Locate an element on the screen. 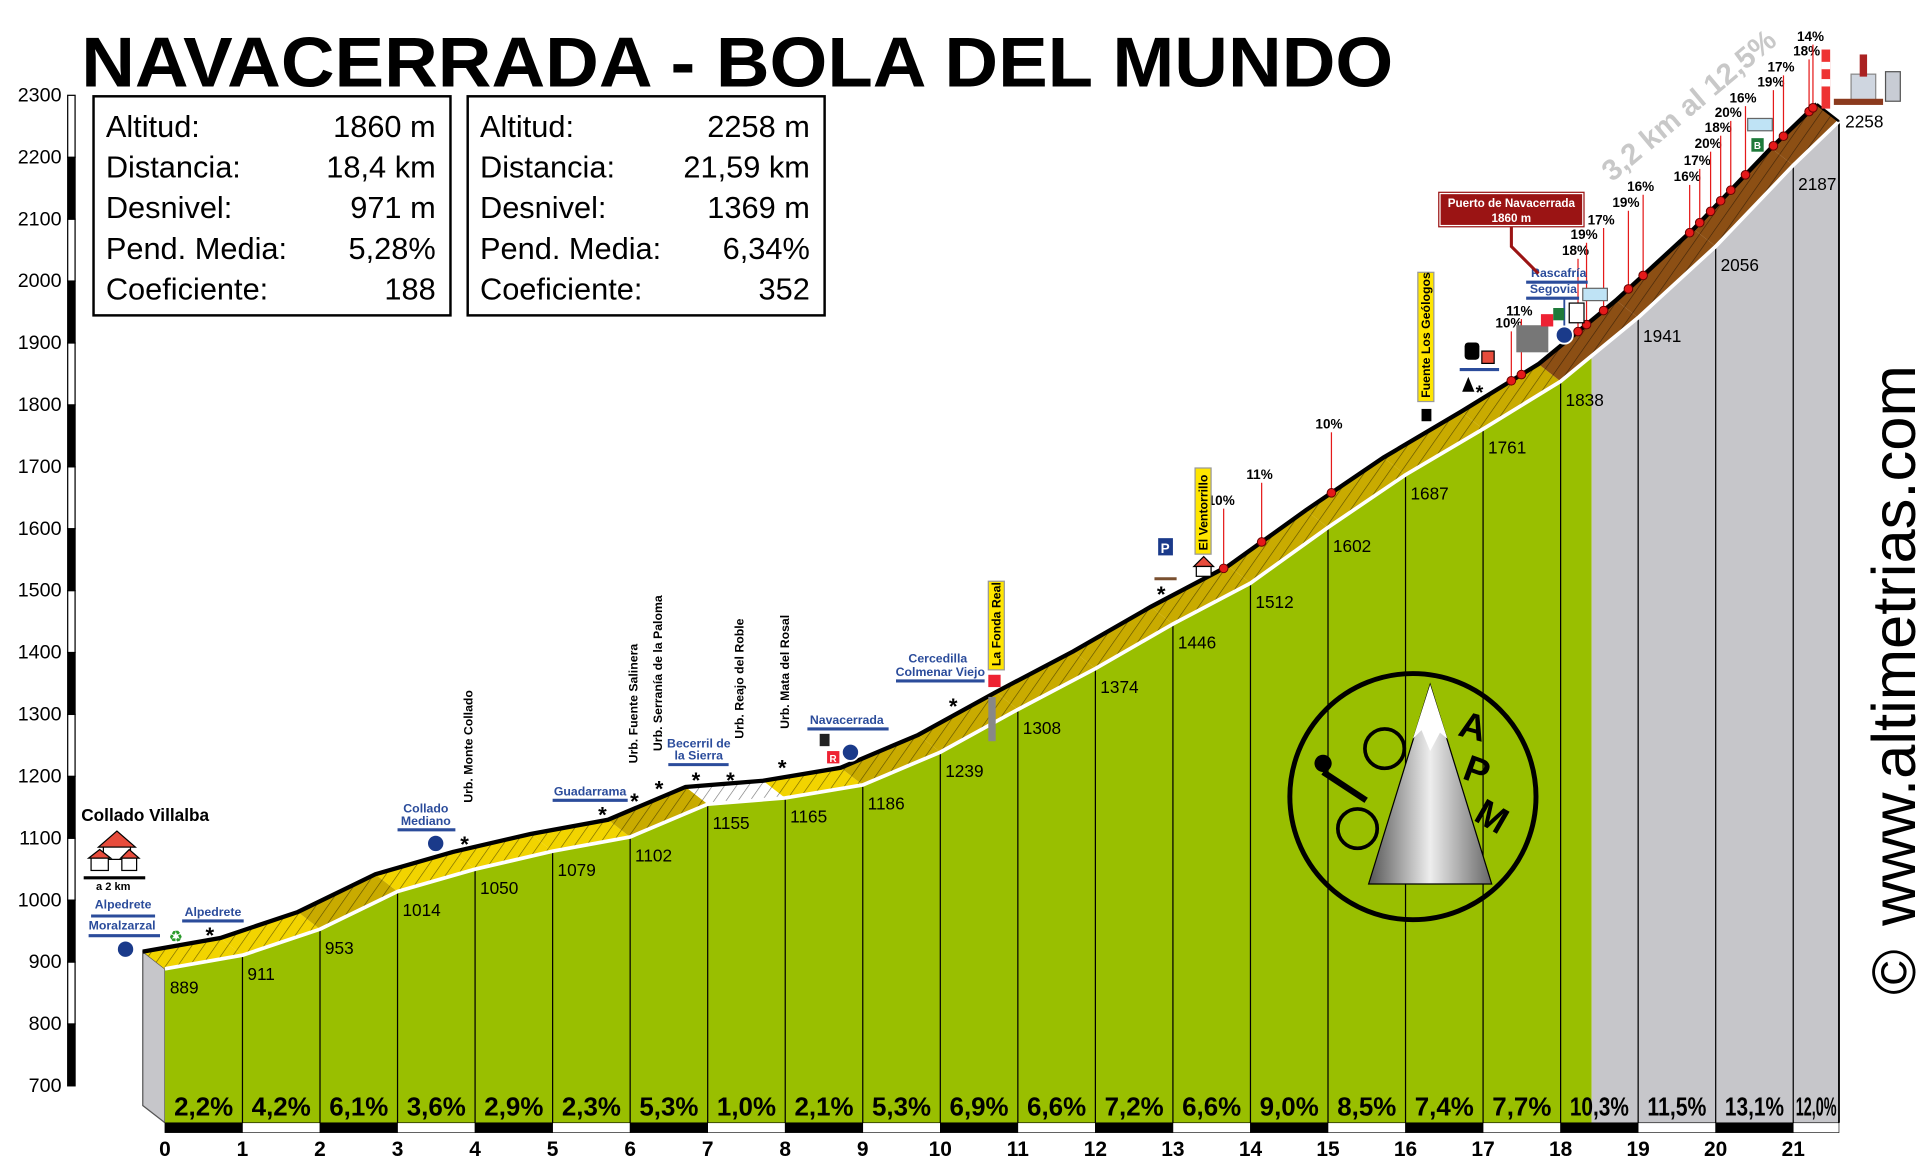 The height and width of the screenshot is (1176, 1920). label-urb-mata-rosal: Urb. Mata del Rosal is located at coordinates (785, 672).